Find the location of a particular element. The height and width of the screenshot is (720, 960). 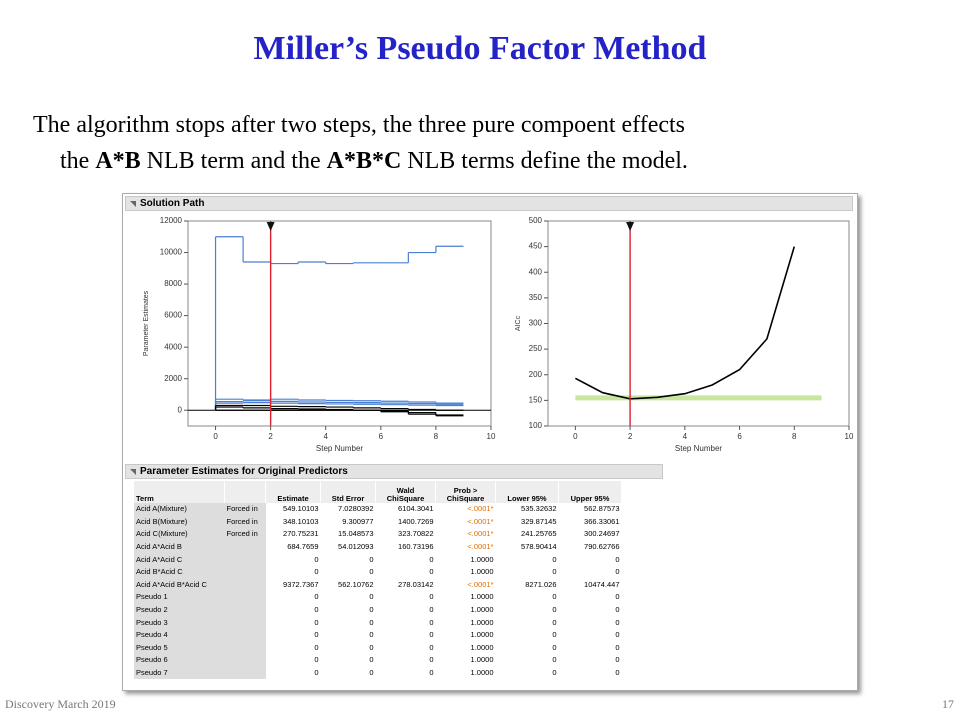

value-cell: 562.87573 is located at coordinates (602, 509).